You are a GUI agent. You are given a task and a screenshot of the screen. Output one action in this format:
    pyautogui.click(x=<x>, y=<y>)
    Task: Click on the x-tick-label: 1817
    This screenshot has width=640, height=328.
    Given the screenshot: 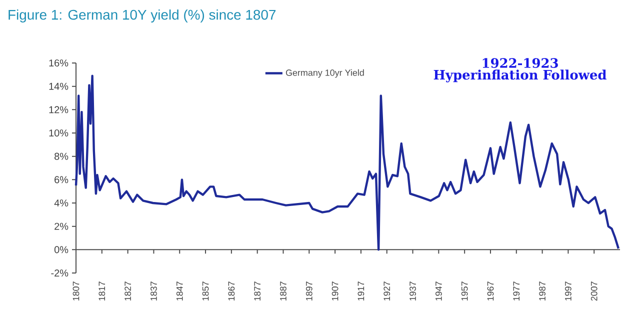 What is the action you would take?
    pyautogui.click(x=102, y=291)
    